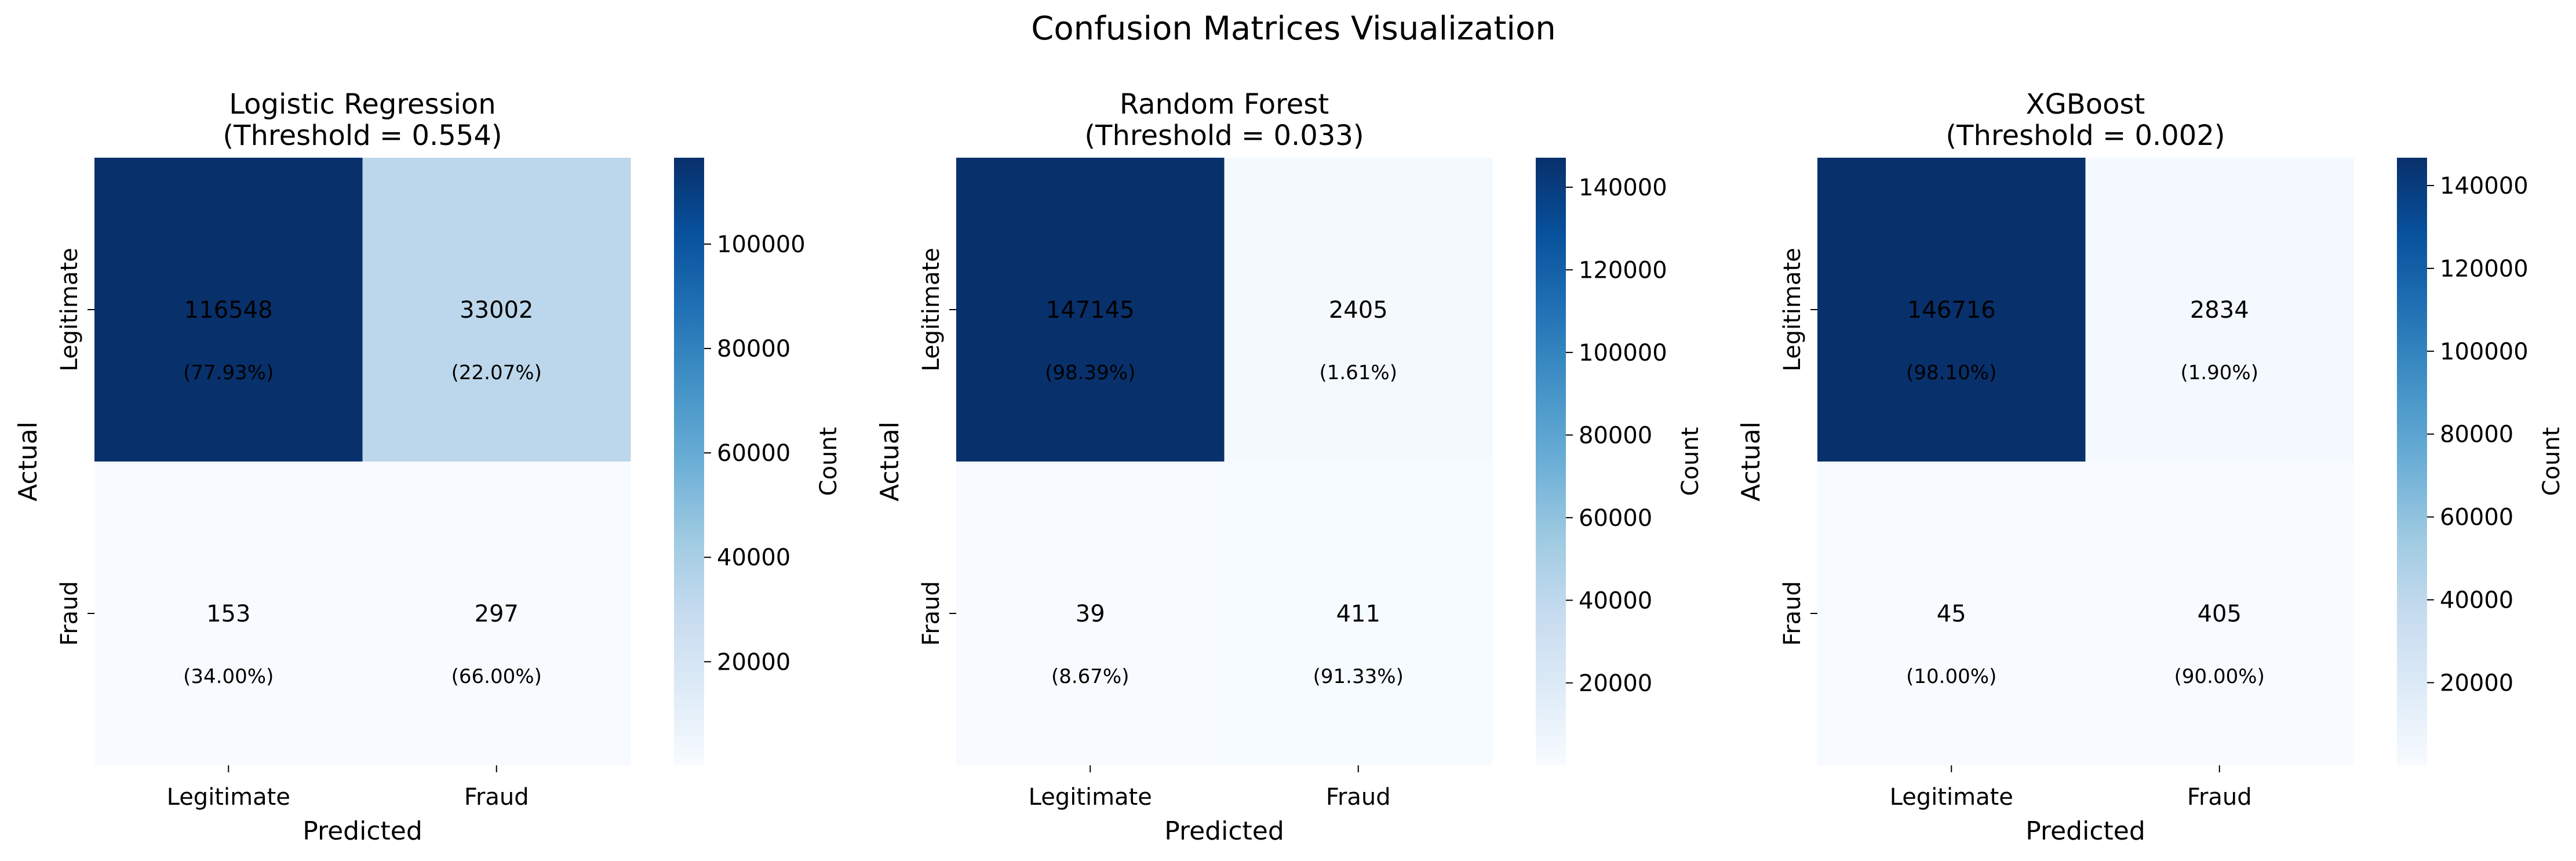  What do you see at coordinates (362, 104) in the screenshot?
I see `panel-title: Logistic Regression` at bounding box center [362, 104].